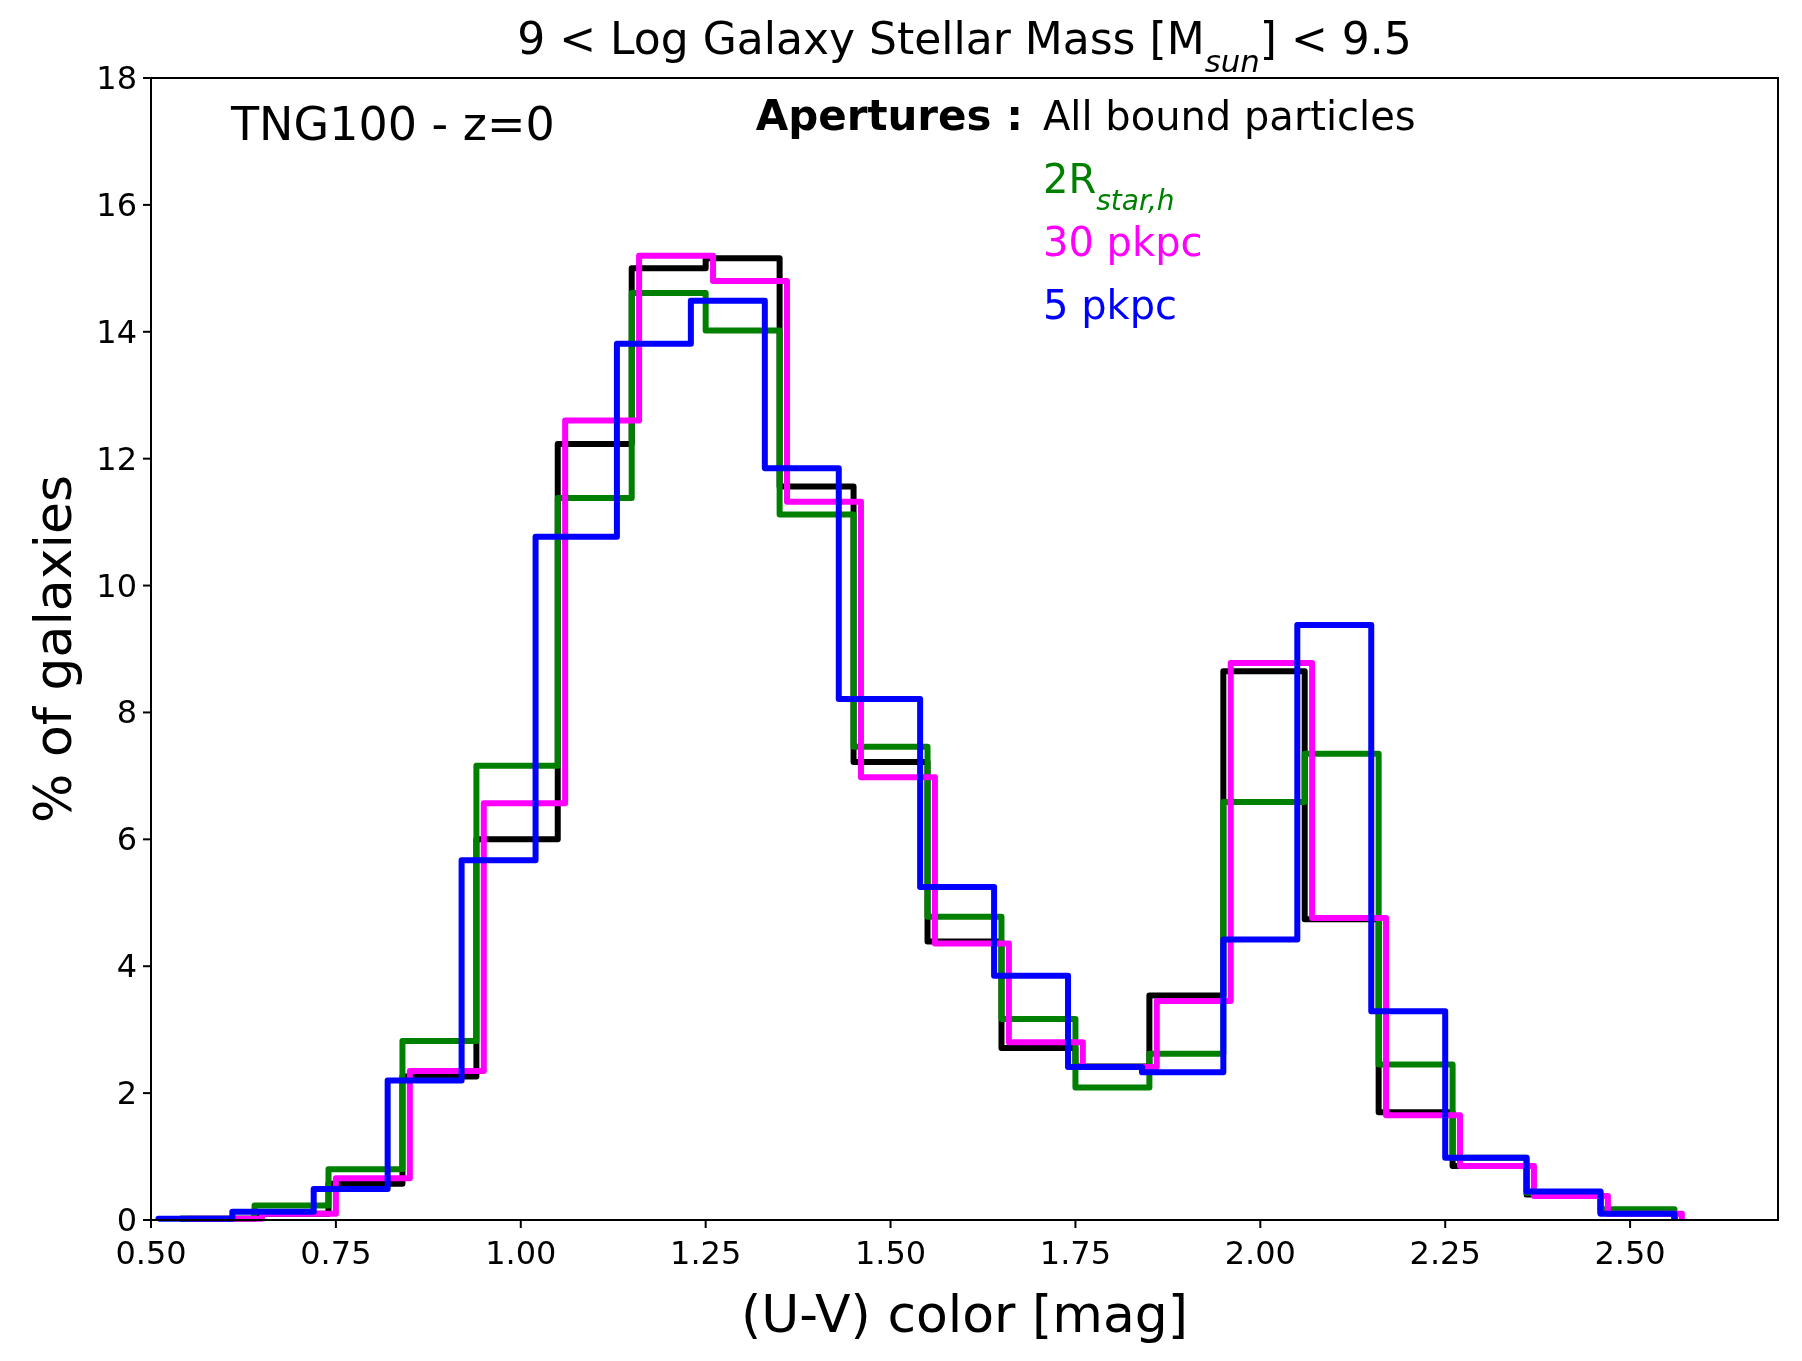  Describe the element at coordinates (392, 124) in the screenshot. I see `annotation: TNG100 - z=0` at that location.